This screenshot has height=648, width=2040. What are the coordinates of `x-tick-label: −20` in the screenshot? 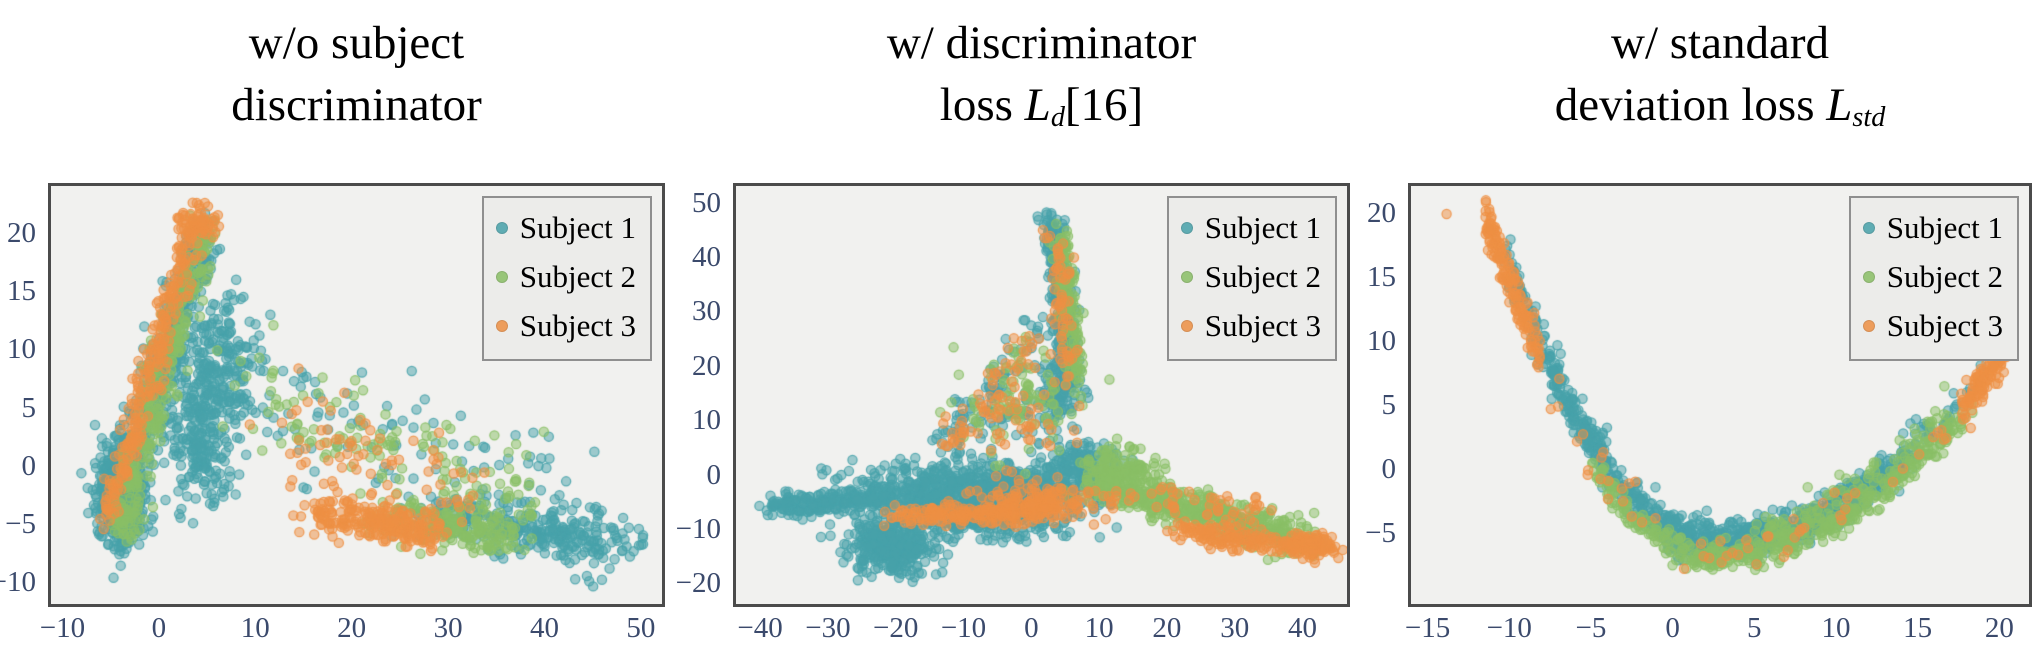 It's located at (896, 628).